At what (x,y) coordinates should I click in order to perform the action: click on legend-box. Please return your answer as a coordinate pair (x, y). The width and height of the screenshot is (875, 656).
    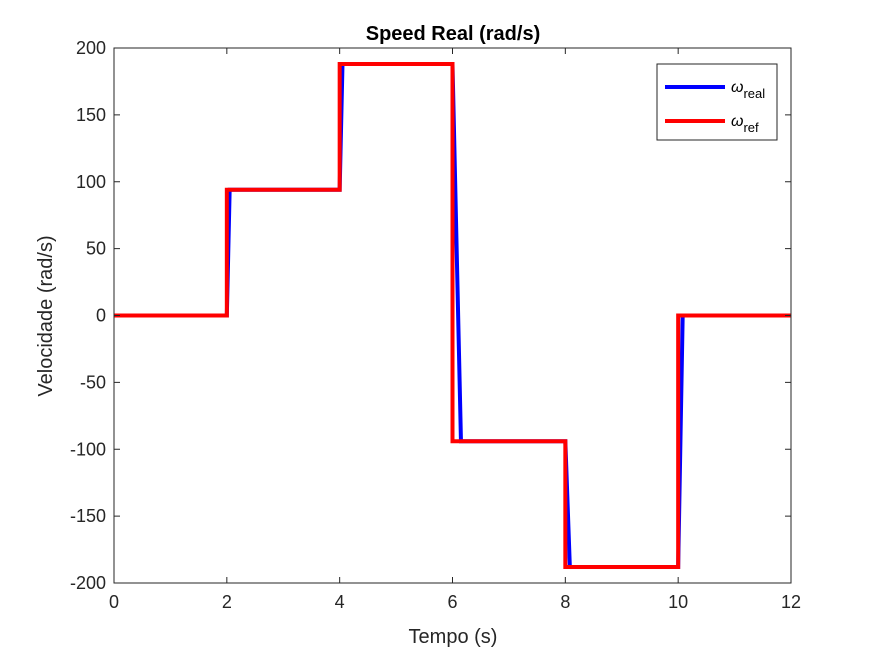
    Looking at the image, I should click on (717, 102).